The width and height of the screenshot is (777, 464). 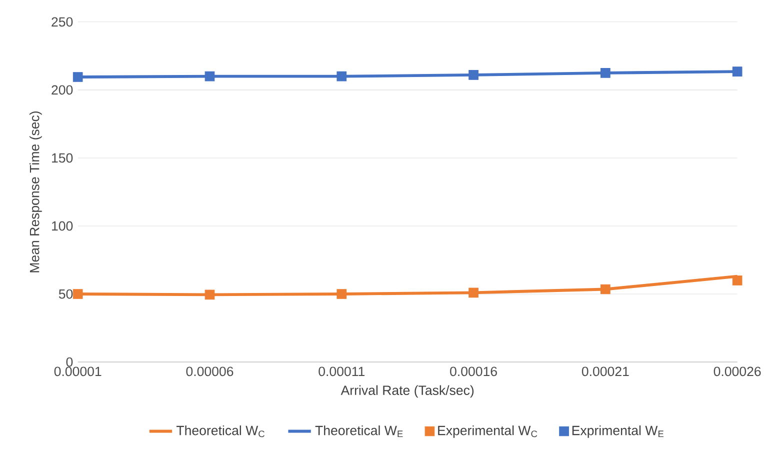 What do you see at coordinates (65, 294) in the screenshot?
I see `y-tick-label: 50` at bounding box center [65, 294].